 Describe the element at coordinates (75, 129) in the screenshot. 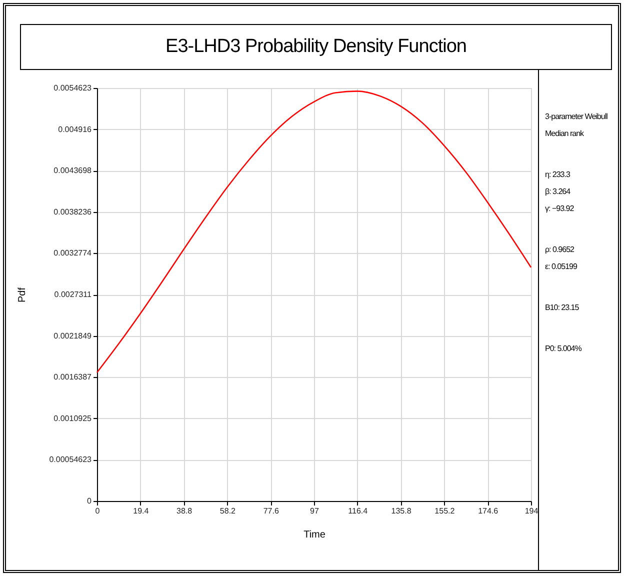

I see `y-tick-label: 0.004916` at that location.